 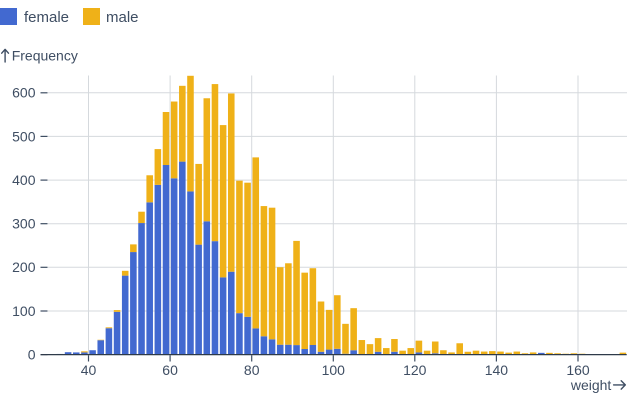 What do you see at coordinates (24, 180) in the screenshot?
I see `svg-text: 400` at bounding box center [24, 180].